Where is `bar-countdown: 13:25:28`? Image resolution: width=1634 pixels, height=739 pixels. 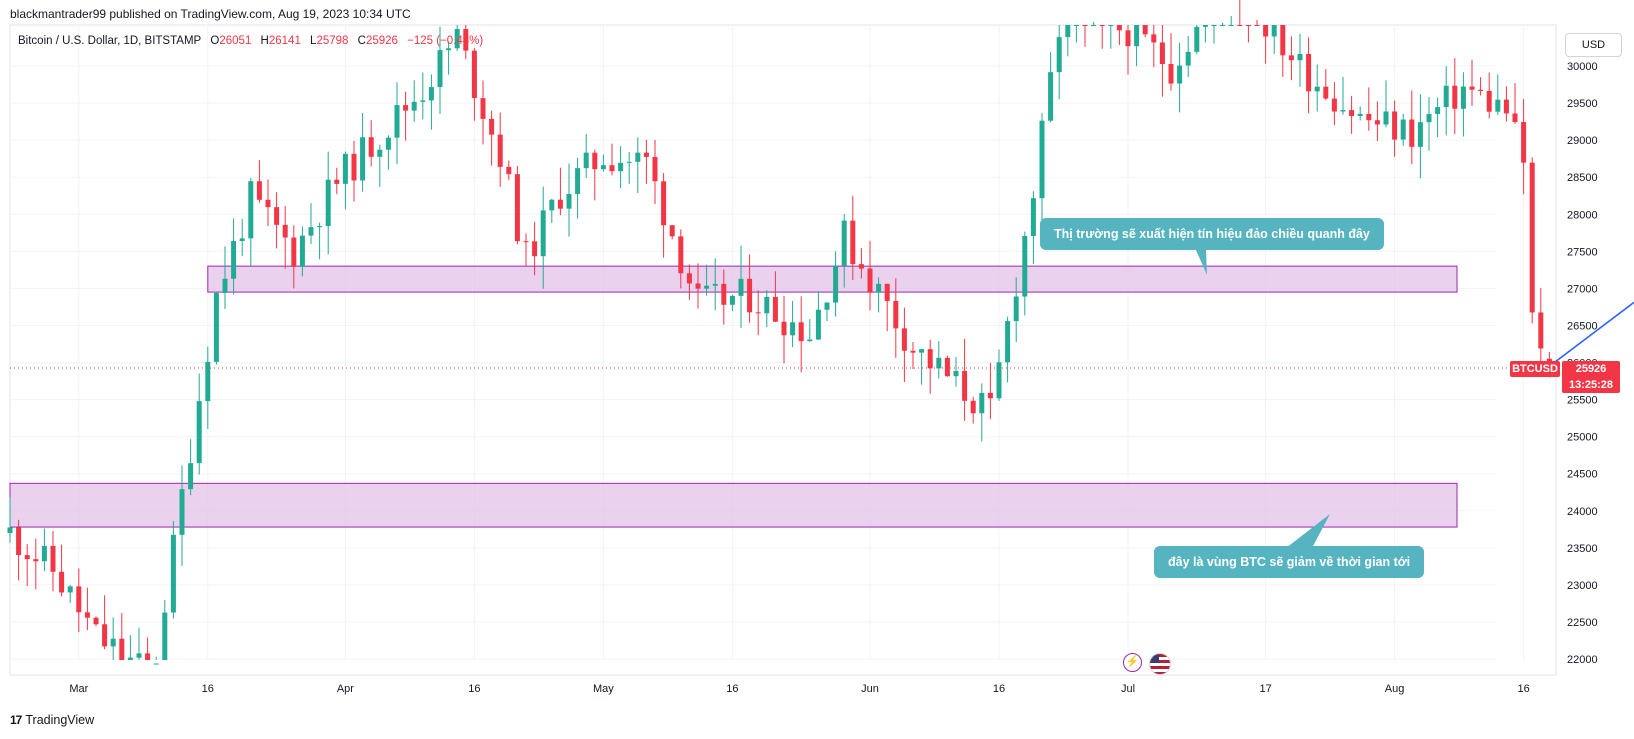 bar-countdown: 13:25:28 is located at coordinates (1591, 385).